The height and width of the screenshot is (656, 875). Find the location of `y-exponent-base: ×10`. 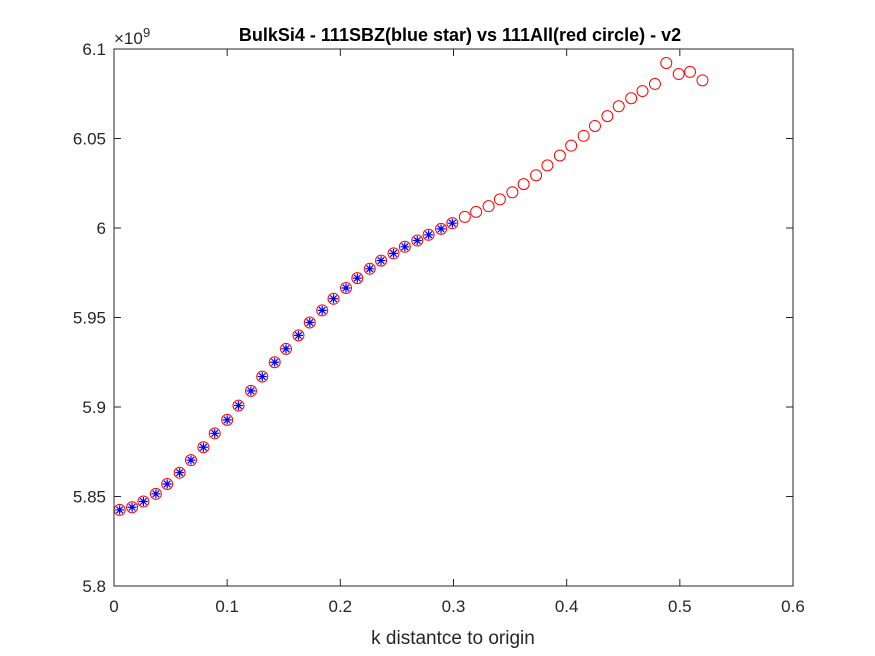

y-exponent-base: ×10 is located at coordinates (128, 38).